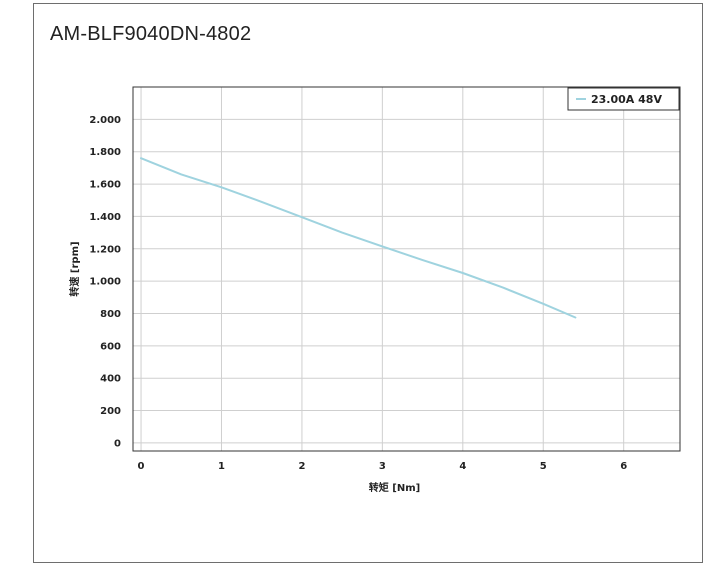 The width and height of the screenshot is (720, 563). What do you see at coordinates (105, 249) in the screenshot?
I see `y-tick-label: 1.200` at bounding box center [105, 249].